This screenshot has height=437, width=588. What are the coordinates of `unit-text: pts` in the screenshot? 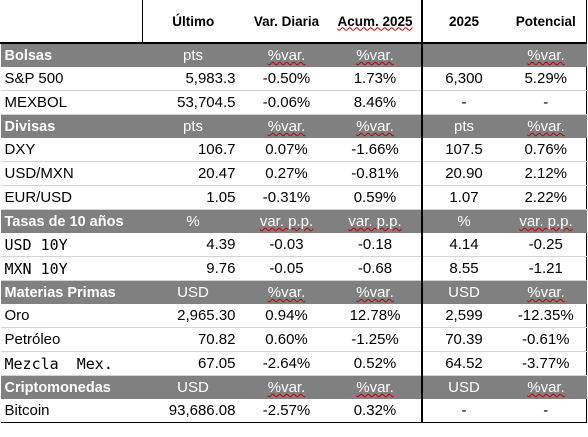 It's located at (463, 126).